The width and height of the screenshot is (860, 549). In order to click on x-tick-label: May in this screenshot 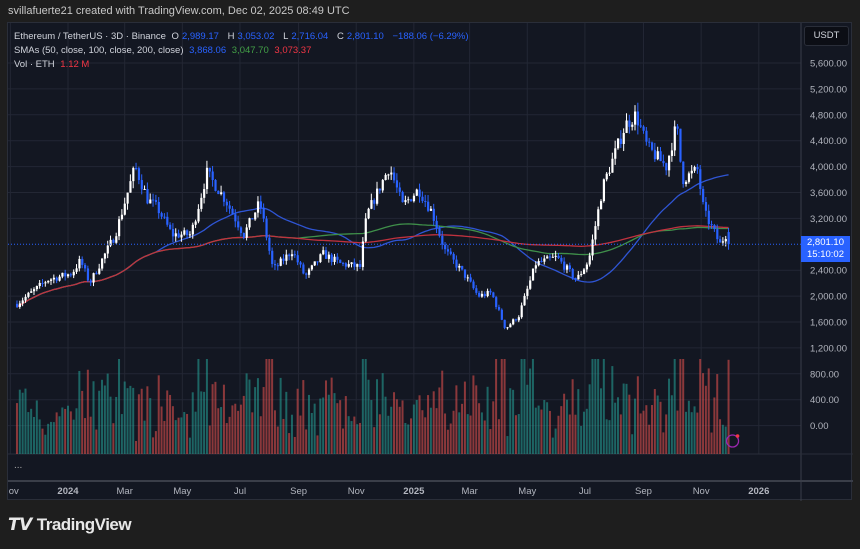, I will do `click(527, 491)`.